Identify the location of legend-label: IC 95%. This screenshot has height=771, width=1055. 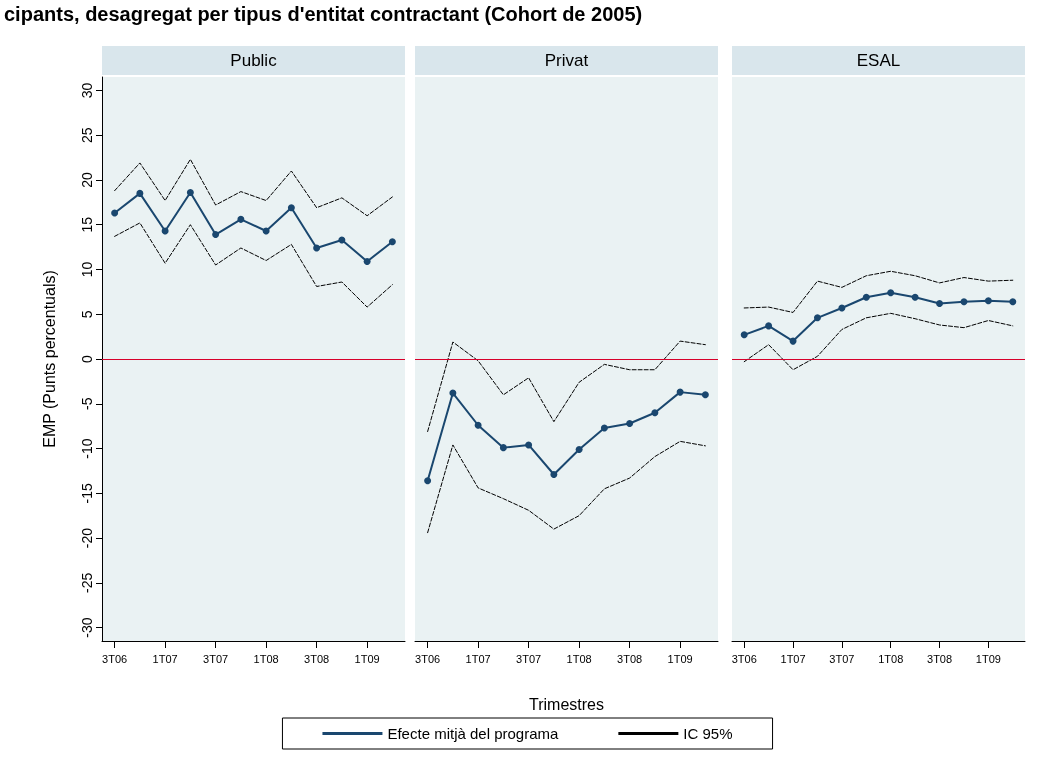
(708, 733).